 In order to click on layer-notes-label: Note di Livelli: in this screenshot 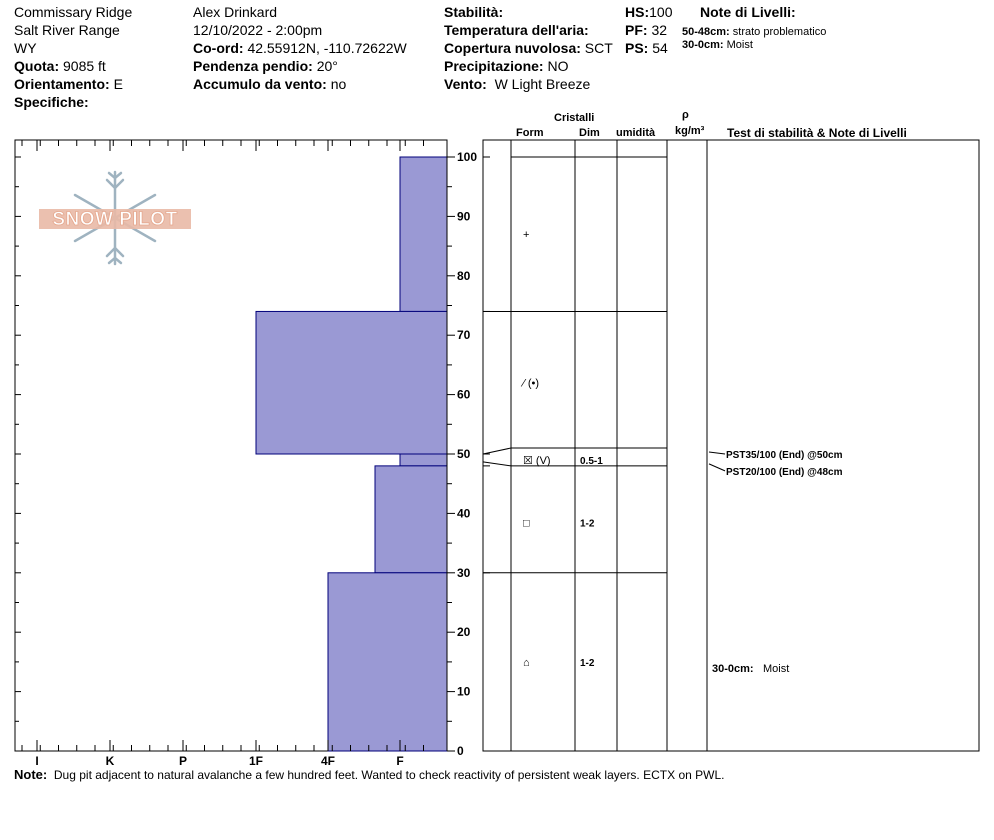, I will do `click(748, 12)`.